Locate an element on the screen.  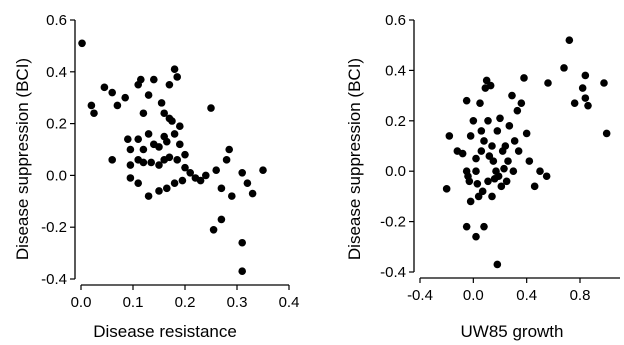
y-axis-title: Disease suppression (BCI) is located at coordinates (22, 159).